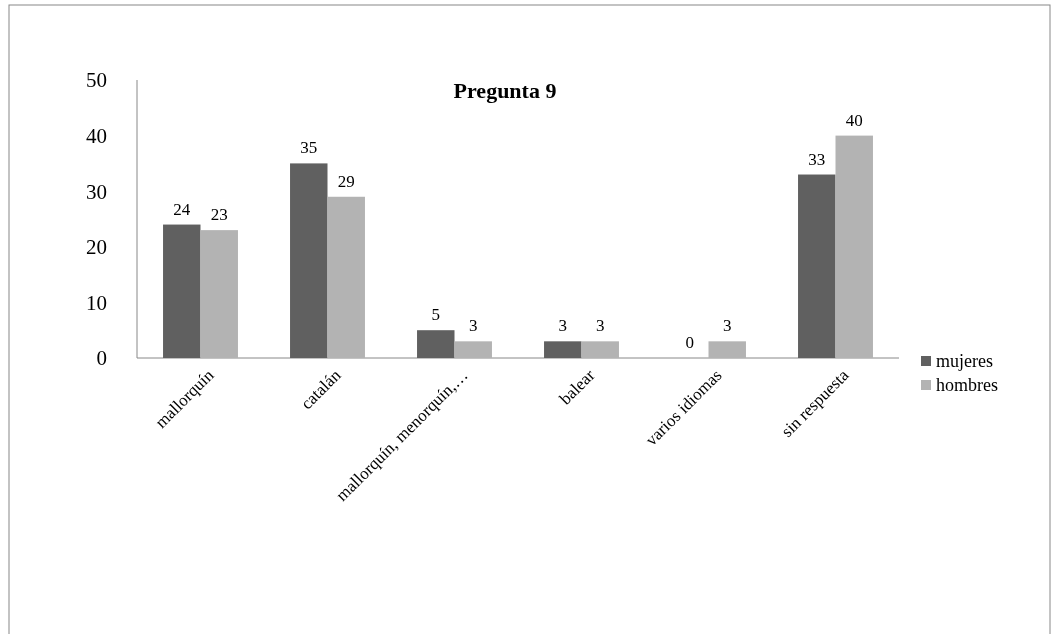 Image resolution: width=1055 pixels, height=634 pixels. Describe the element at coordinates (182, 209) in the screenshot. I see `data-label: 24` at that location.